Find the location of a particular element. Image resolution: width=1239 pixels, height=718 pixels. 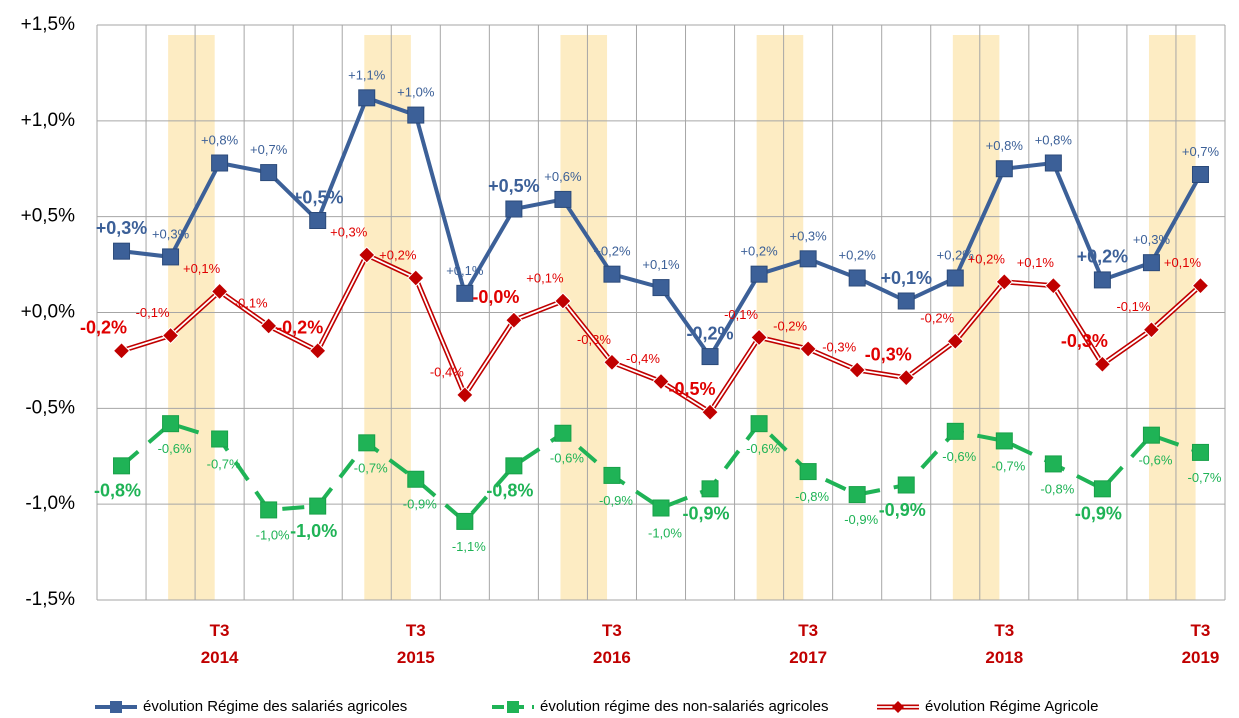

data-label: -0,3% is located at coordinates (839, 346).